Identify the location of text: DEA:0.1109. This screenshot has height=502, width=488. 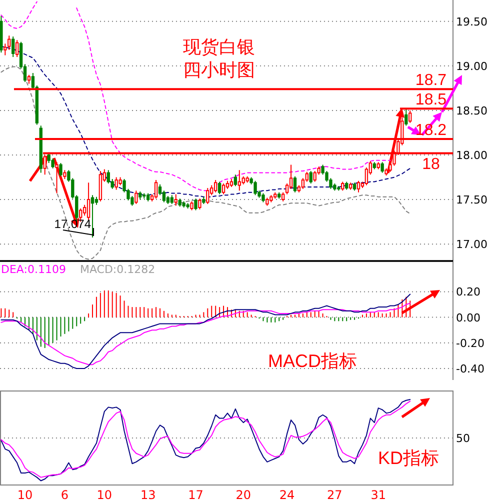
(33, 269).